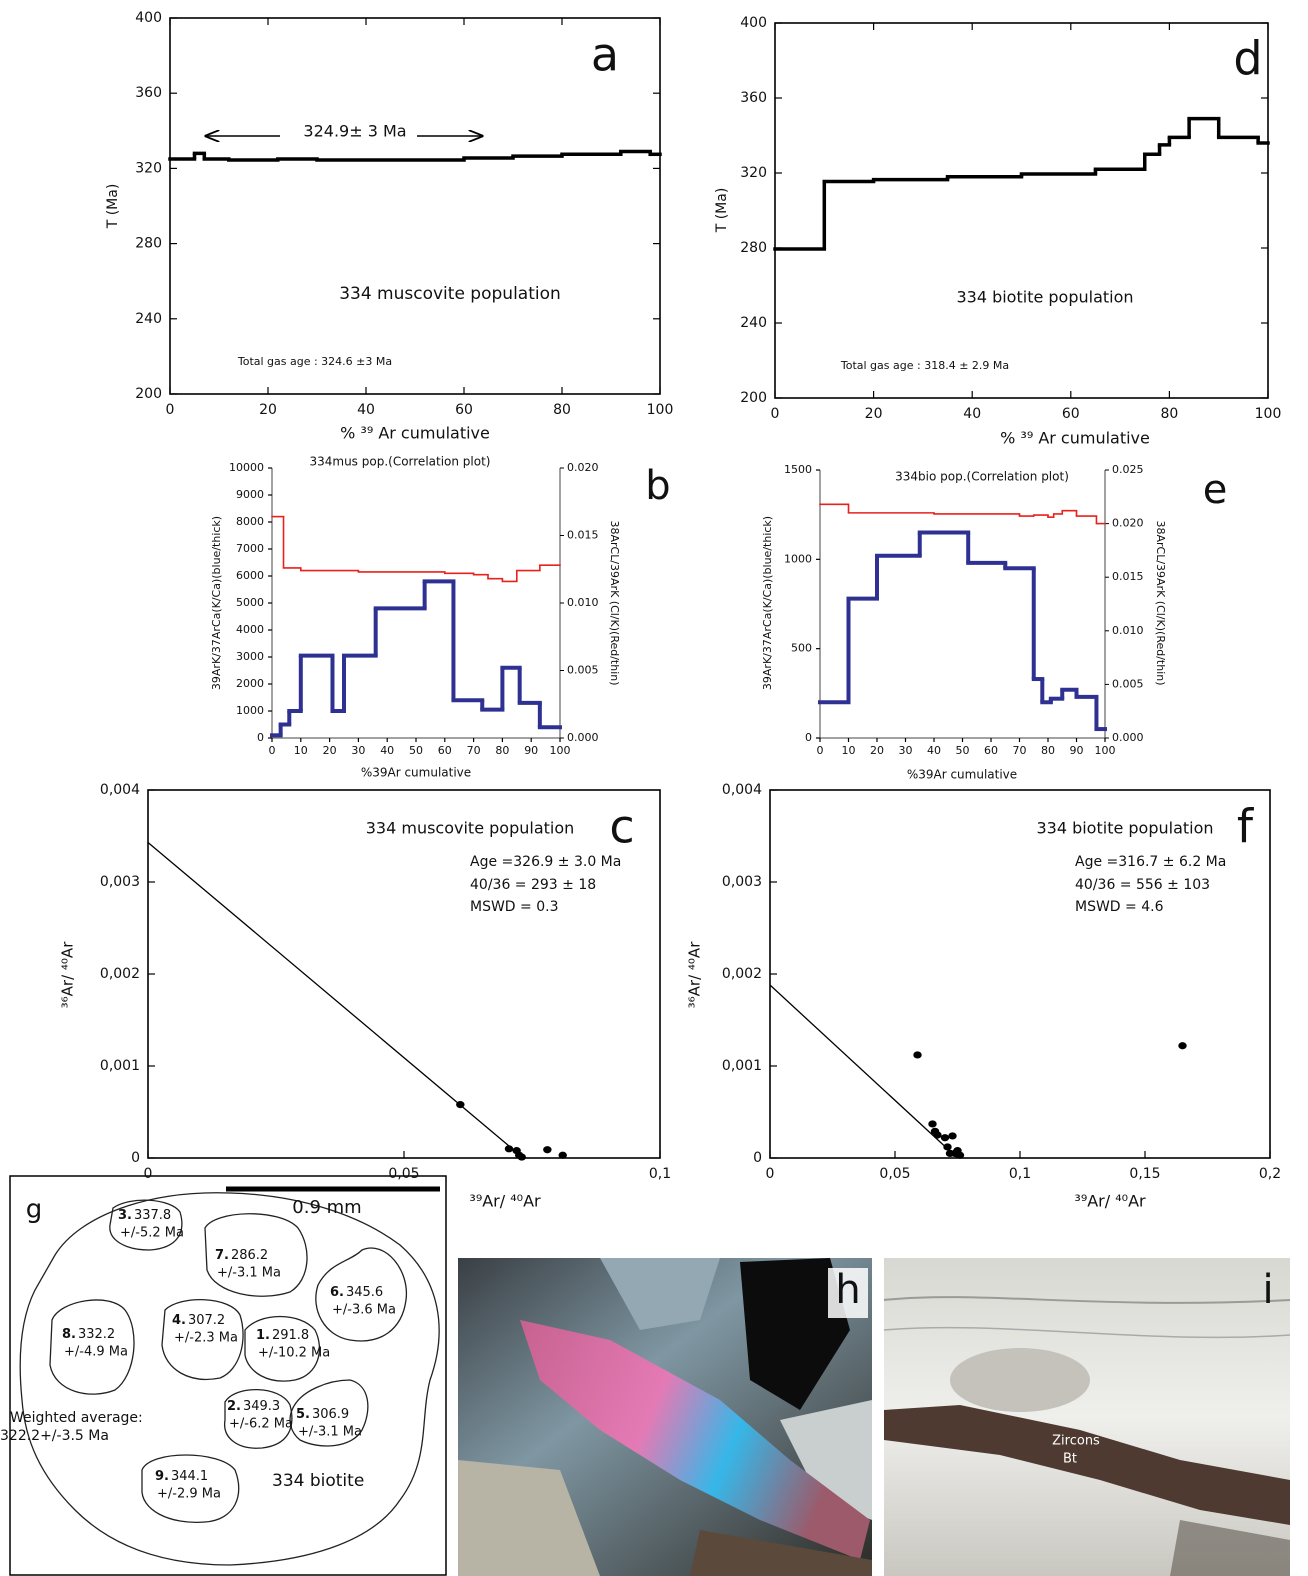 This screenshot has width=1308, height=1576. I want to click on y2-tick-label: 0.000, so click(583, 737).